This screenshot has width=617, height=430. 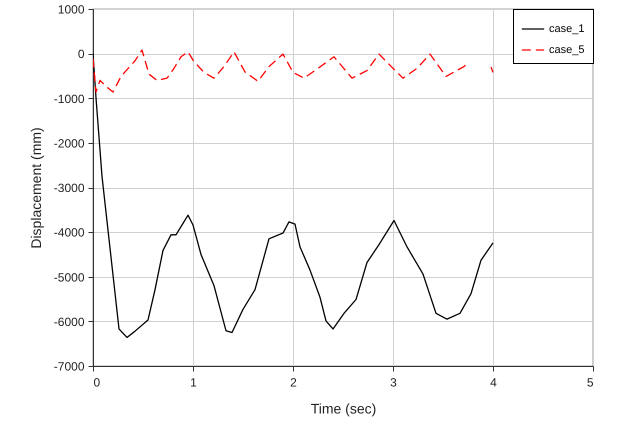 What do you see at coordinates (36, 188) in the screenshot?
I see `y-axis-title: Displacement (mm)` at bounding box center [36, 188].